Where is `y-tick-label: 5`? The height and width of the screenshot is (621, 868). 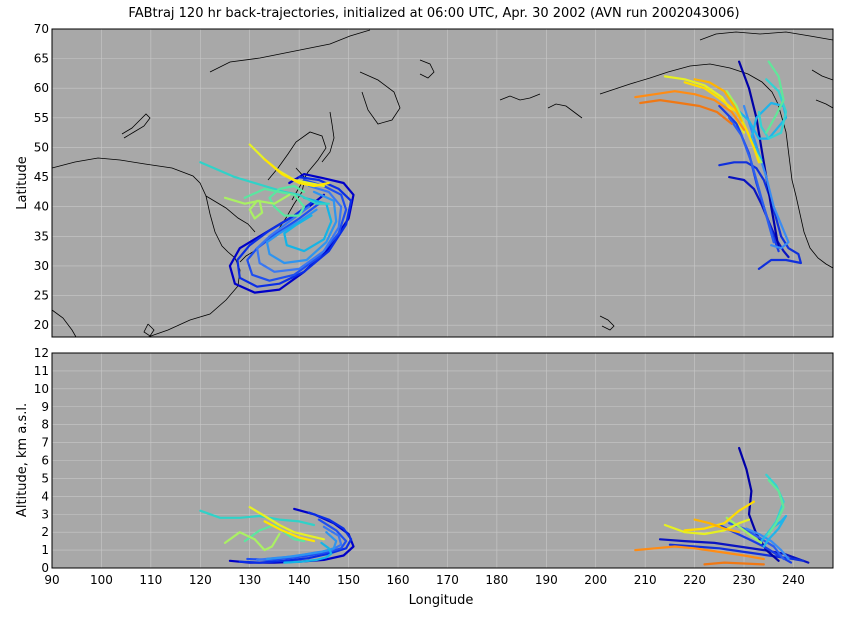
y-tick-label: 5 is located at coordinates (45, 478).